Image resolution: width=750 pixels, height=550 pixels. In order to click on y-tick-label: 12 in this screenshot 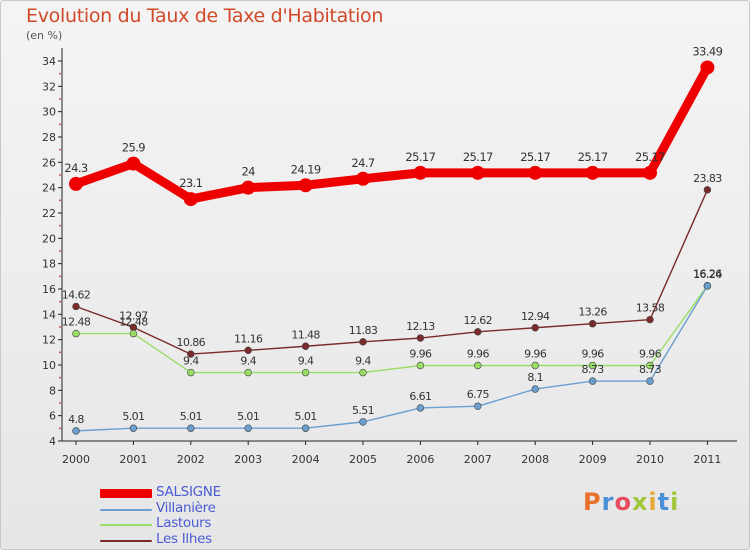, I will do `click(49, 340)`.